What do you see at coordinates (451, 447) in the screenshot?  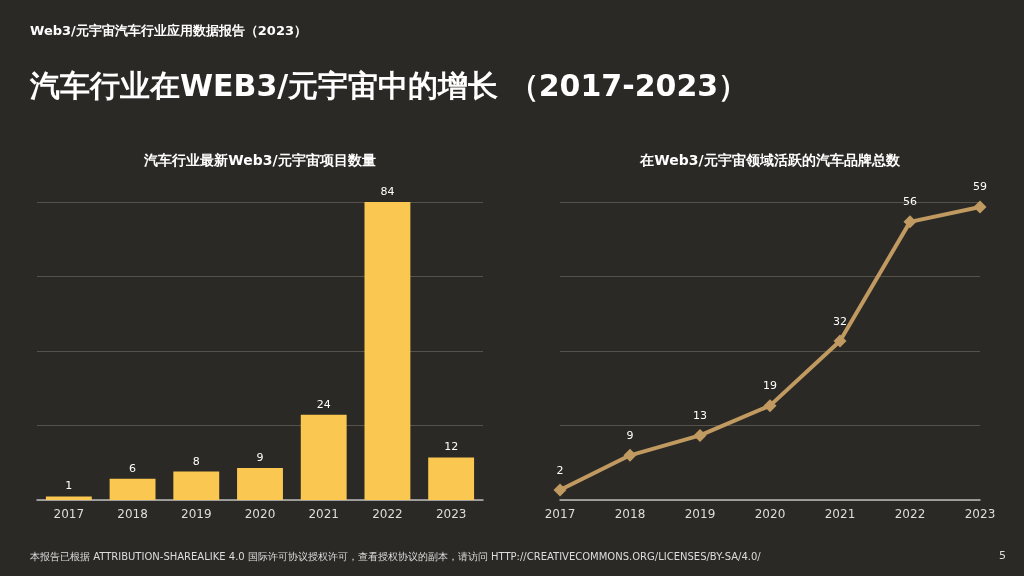 I see `data-label: 12` at bounding box center [451, 447].